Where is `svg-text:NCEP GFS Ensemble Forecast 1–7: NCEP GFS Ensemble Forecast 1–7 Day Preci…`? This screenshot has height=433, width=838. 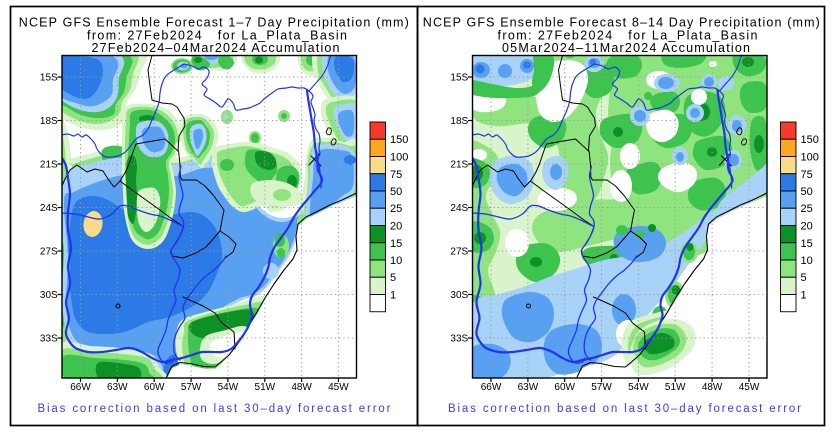 svg-text:NCEP GFS Ensemble Forecast 1–7: NCEP GFS Ensemble Forecast 1–7 Day Preci… is located at coordinates (214, 23).